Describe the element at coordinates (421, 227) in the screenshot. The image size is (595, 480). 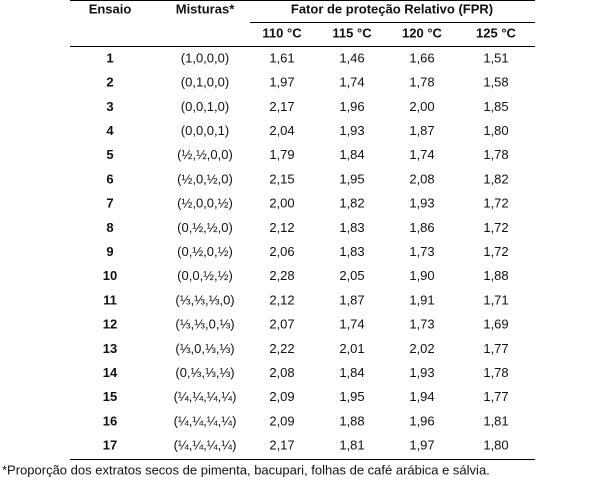
I see `cell: 1,86` at that location.